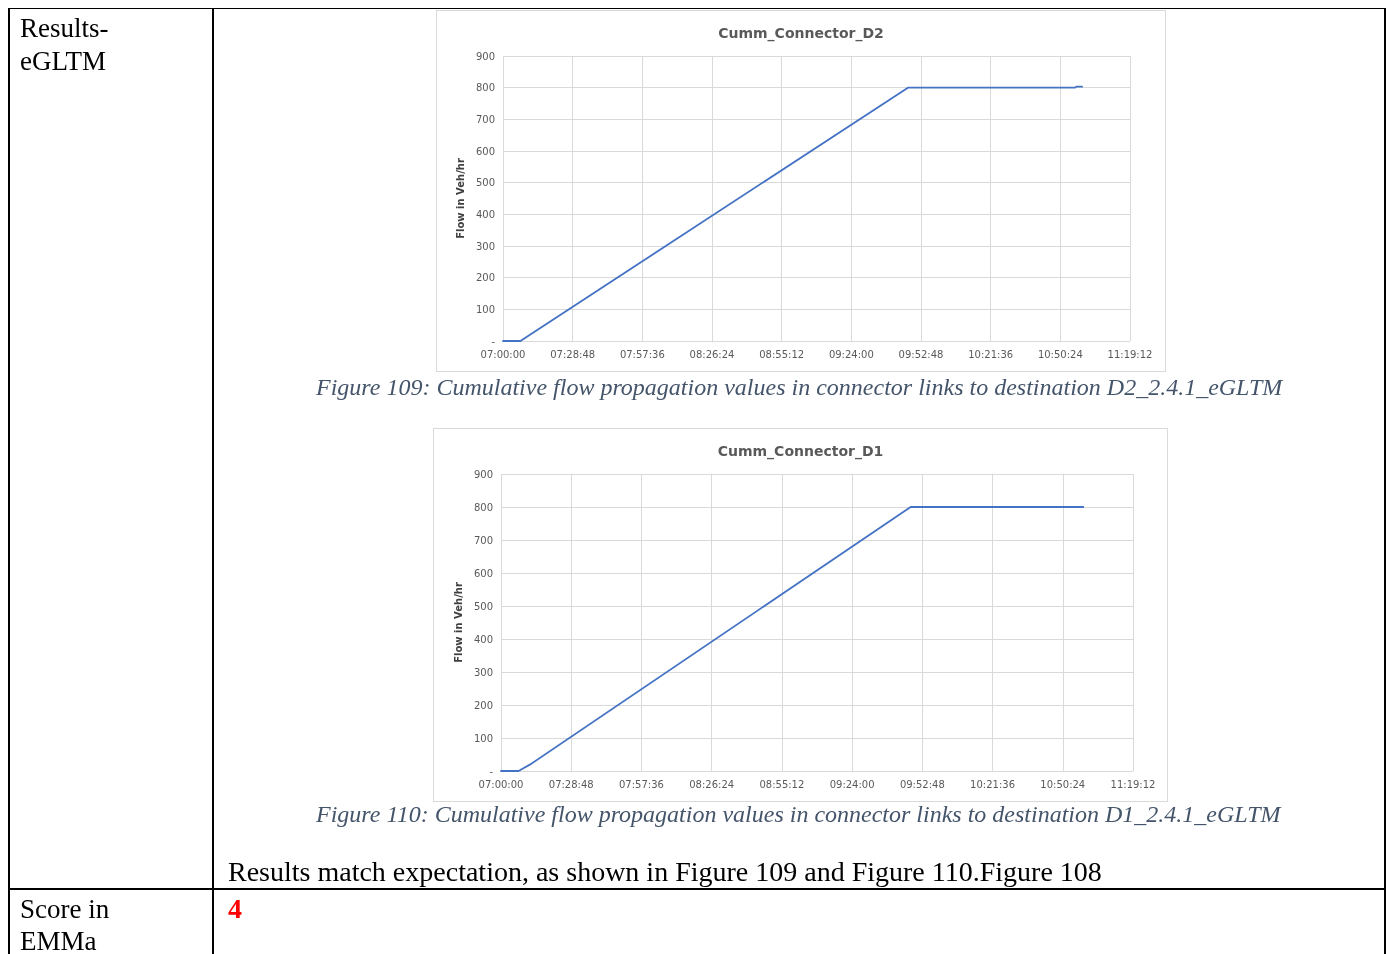 Image resolution: width=1391 pixels, height=954 pixels. What do you see at coordinates (801, 33) in the screenshot?
I see `chart-title: Cumm_Connector_D2` at bounding box center [801, 33].